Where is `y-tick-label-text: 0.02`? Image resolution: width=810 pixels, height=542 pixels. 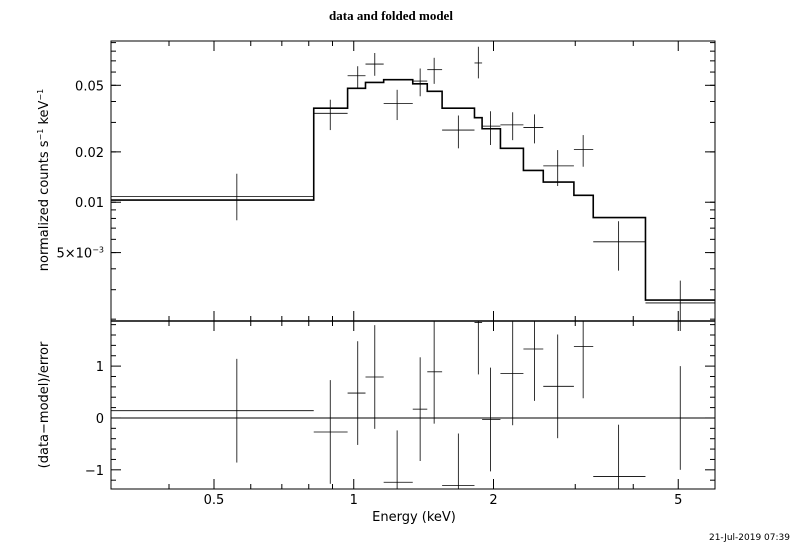
y-tick-label-text: 0.02 is located at coordinates (89, 153).